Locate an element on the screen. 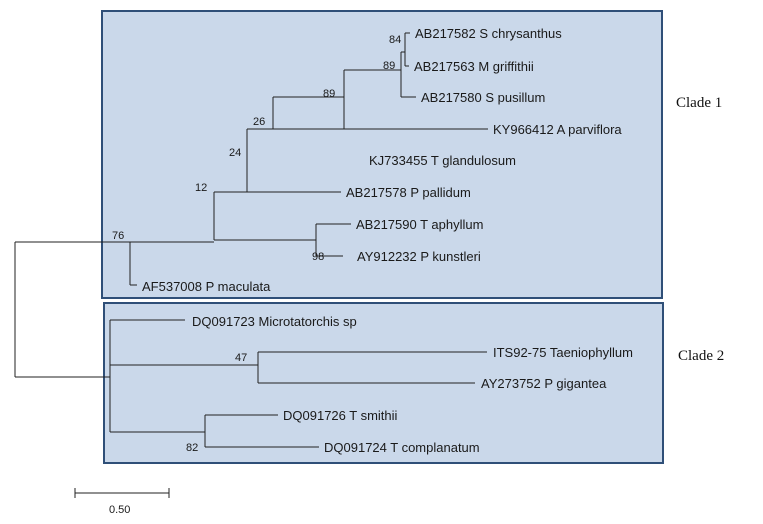 The height and width of the screenshot is (524, 763). support-value: 24 is located at coordinates (235, 153).